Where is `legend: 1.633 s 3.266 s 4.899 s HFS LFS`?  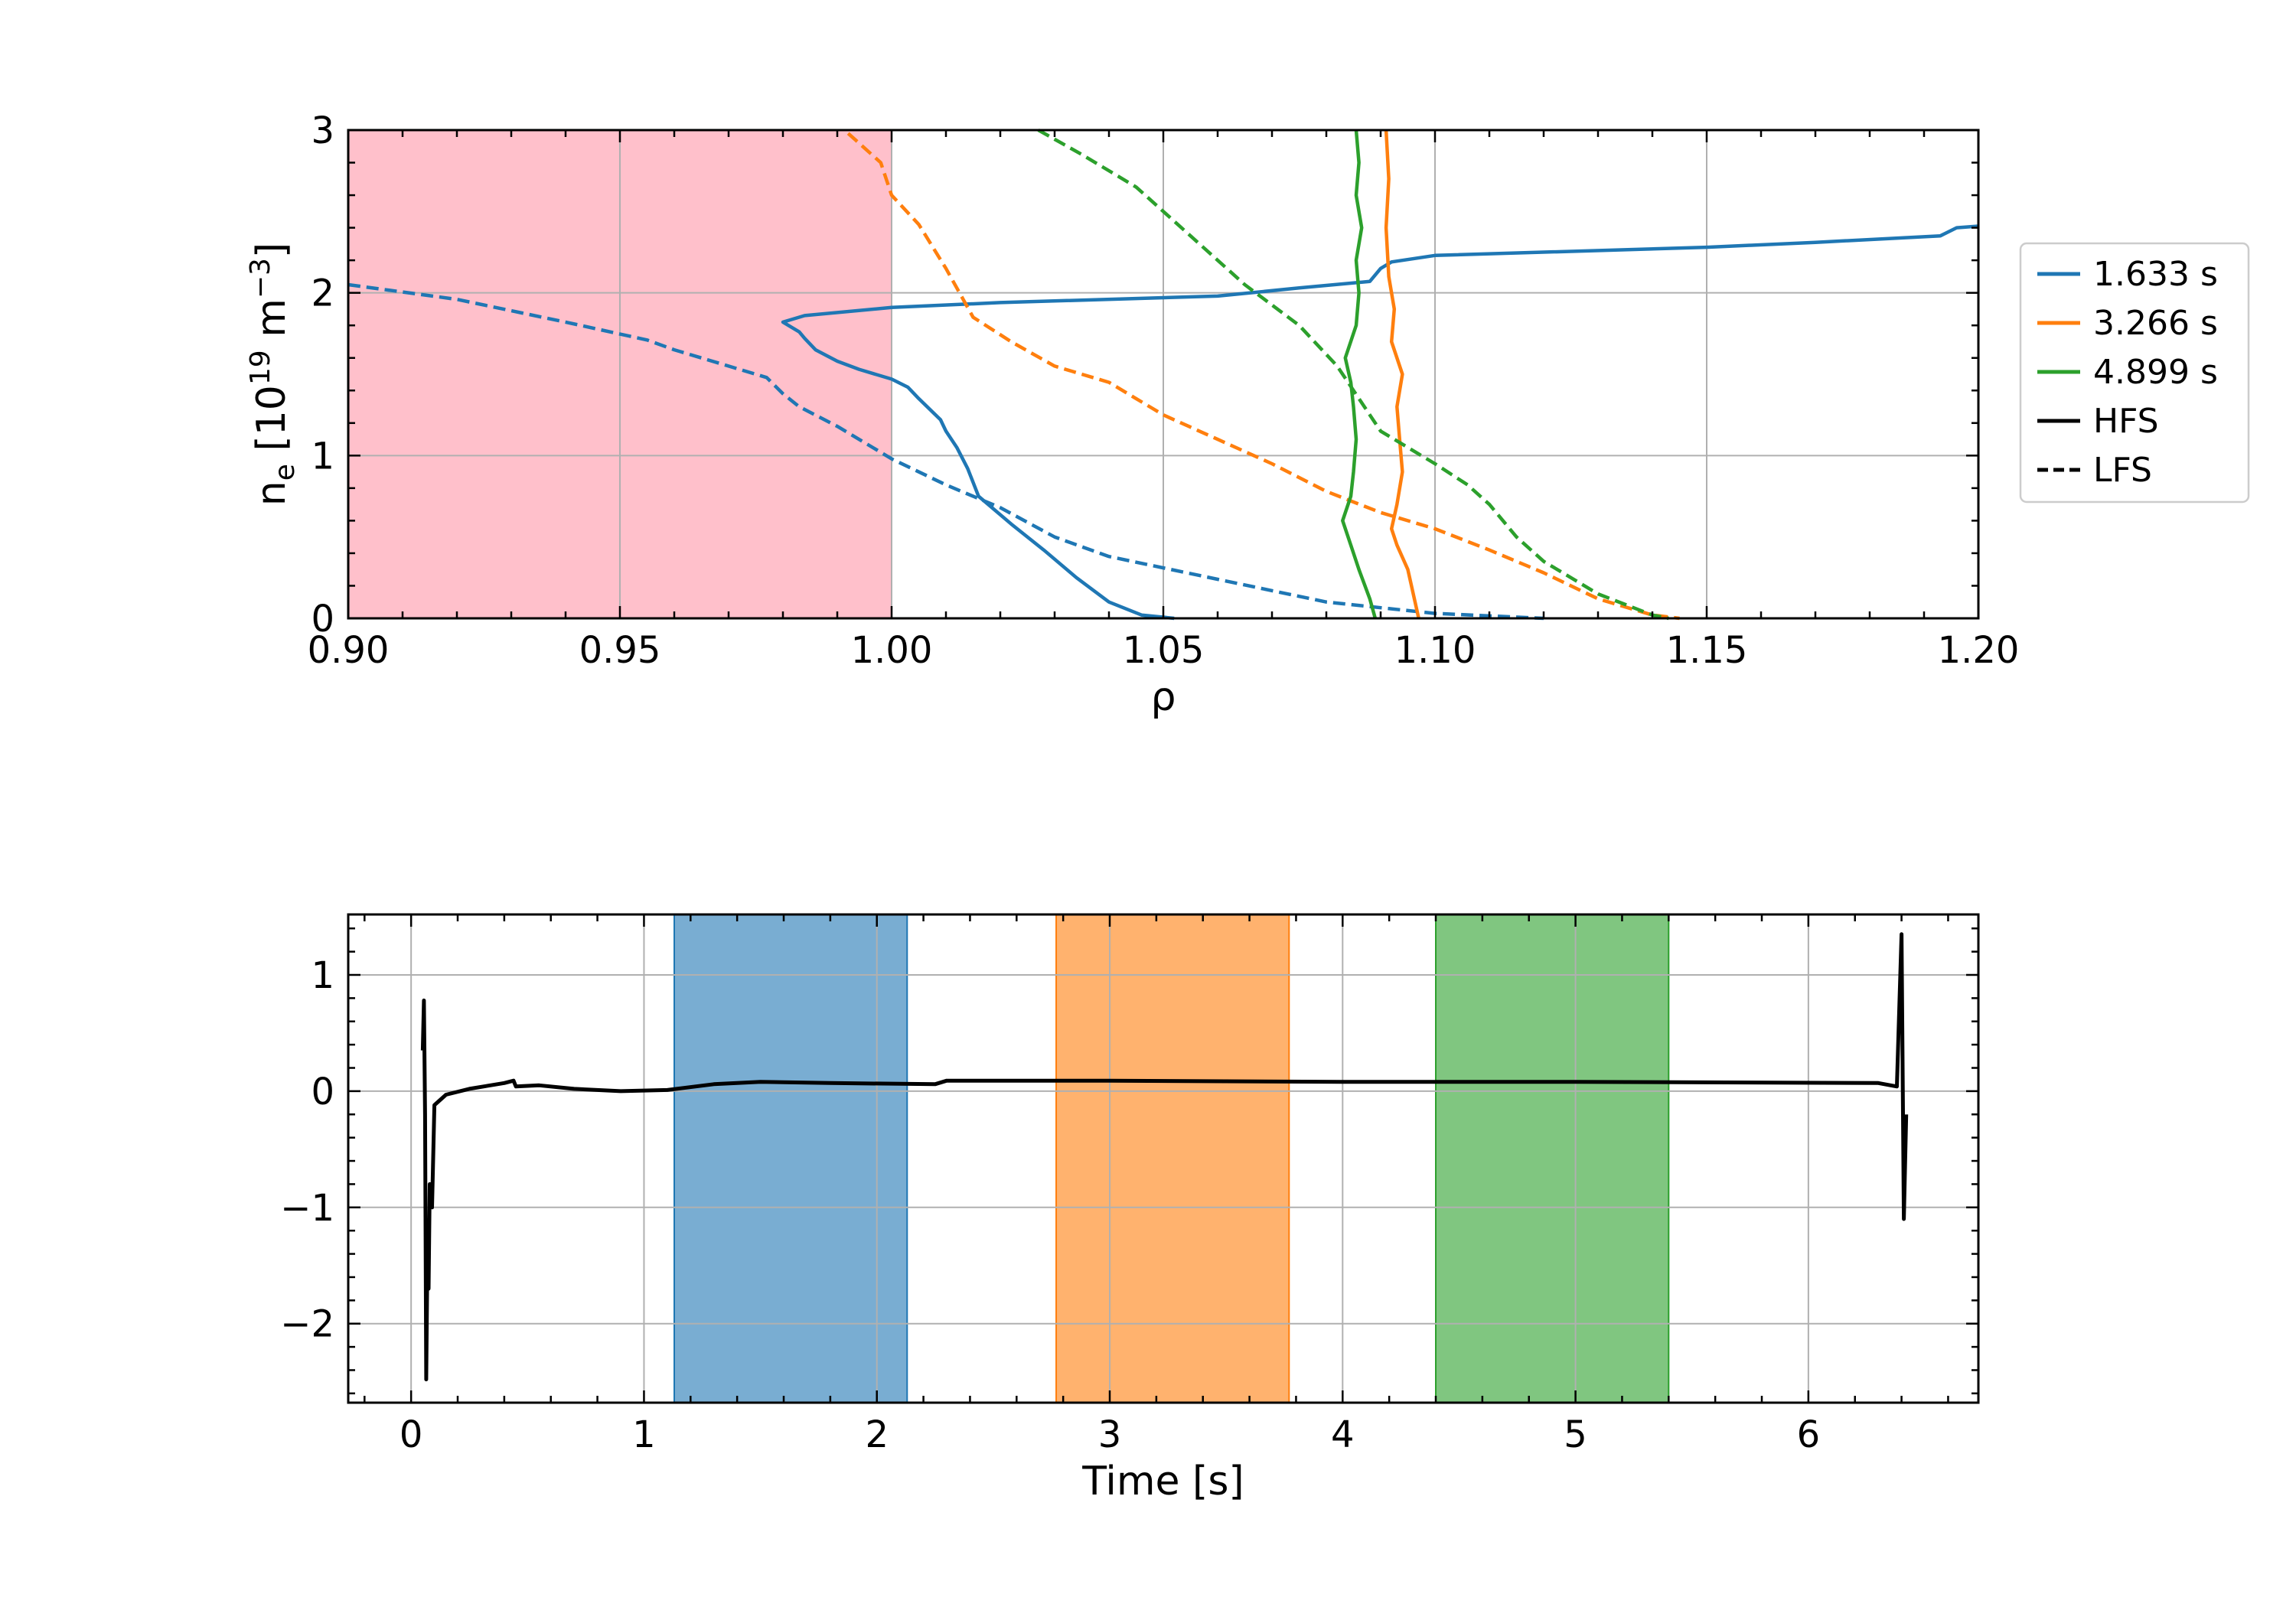 legend: 1.633 s 3.266 s 4.899 s HFS LFS is located at coordinates (2134, 373).